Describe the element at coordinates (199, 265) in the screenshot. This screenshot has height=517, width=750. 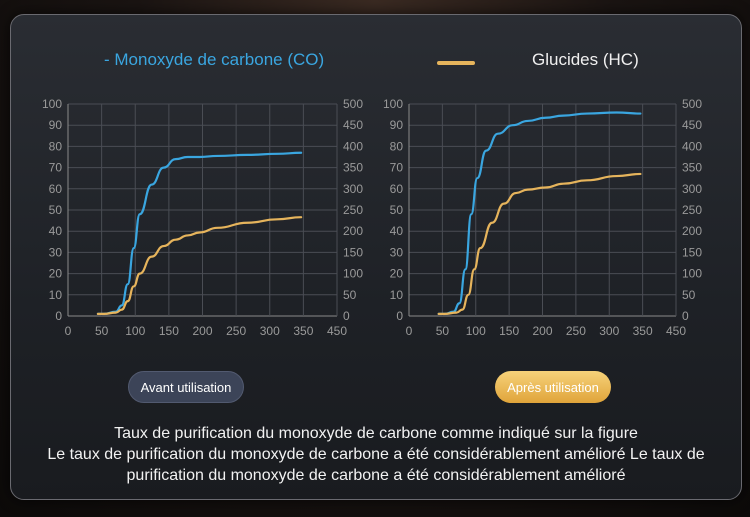
I see `chart1-hc-line` at that location.